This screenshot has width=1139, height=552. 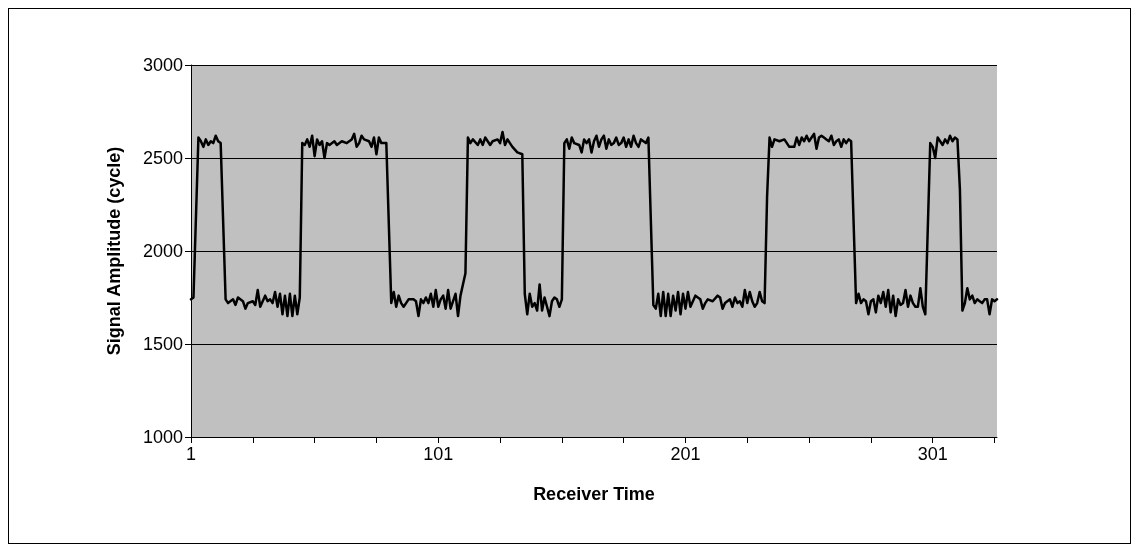 I want to click on y-axis-title: Signal Amplitude (cycle), so click(x=114, y=251).